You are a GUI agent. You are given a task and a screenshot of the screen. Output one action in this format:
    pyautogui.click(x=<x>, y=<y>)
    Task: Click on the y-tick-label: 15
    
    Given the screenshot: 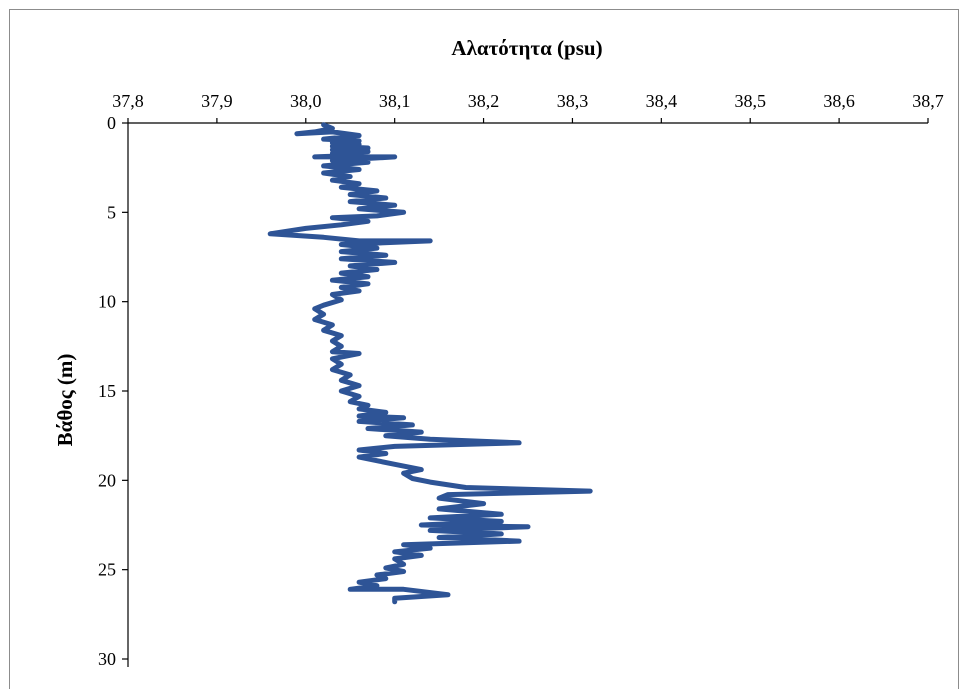 What is the action you would take?
    pyautogui.click(x=107, y=391)
    